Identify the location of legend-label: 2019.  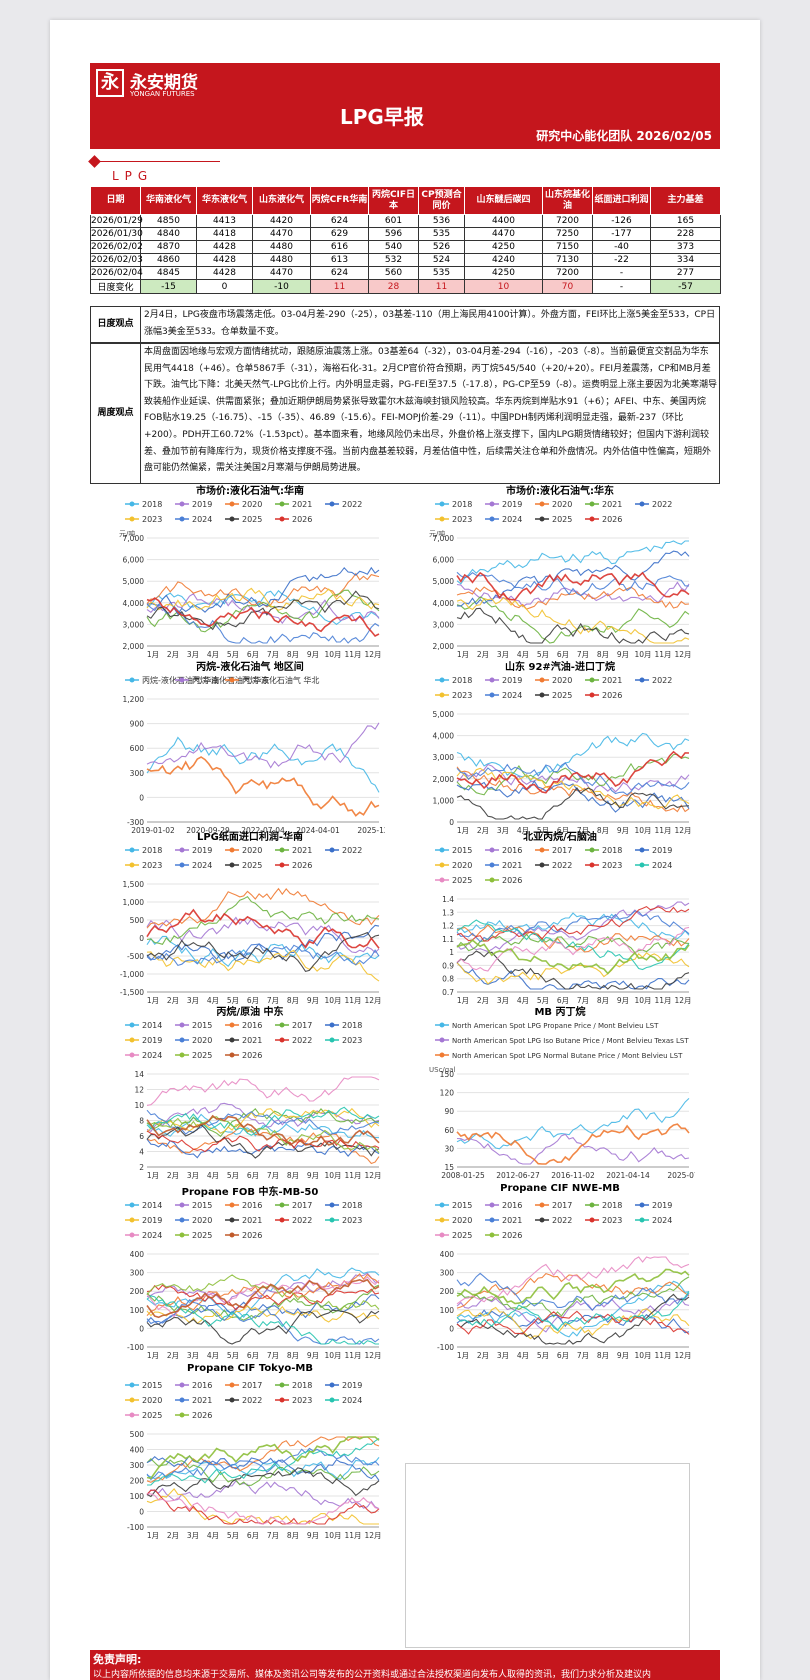
(202, 850).